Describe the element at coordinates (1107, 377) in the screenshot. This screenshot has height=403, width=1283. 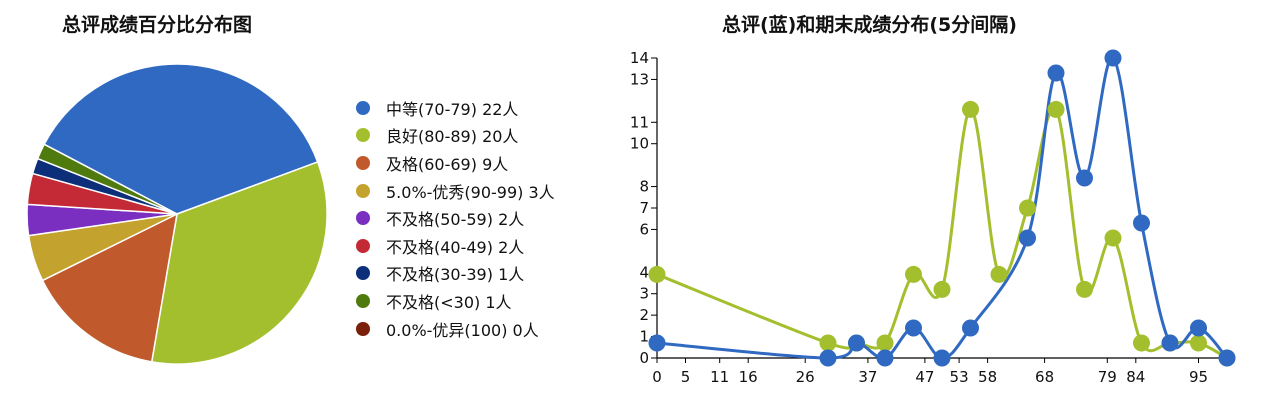
I see `x-tick-label: 79` at that location.